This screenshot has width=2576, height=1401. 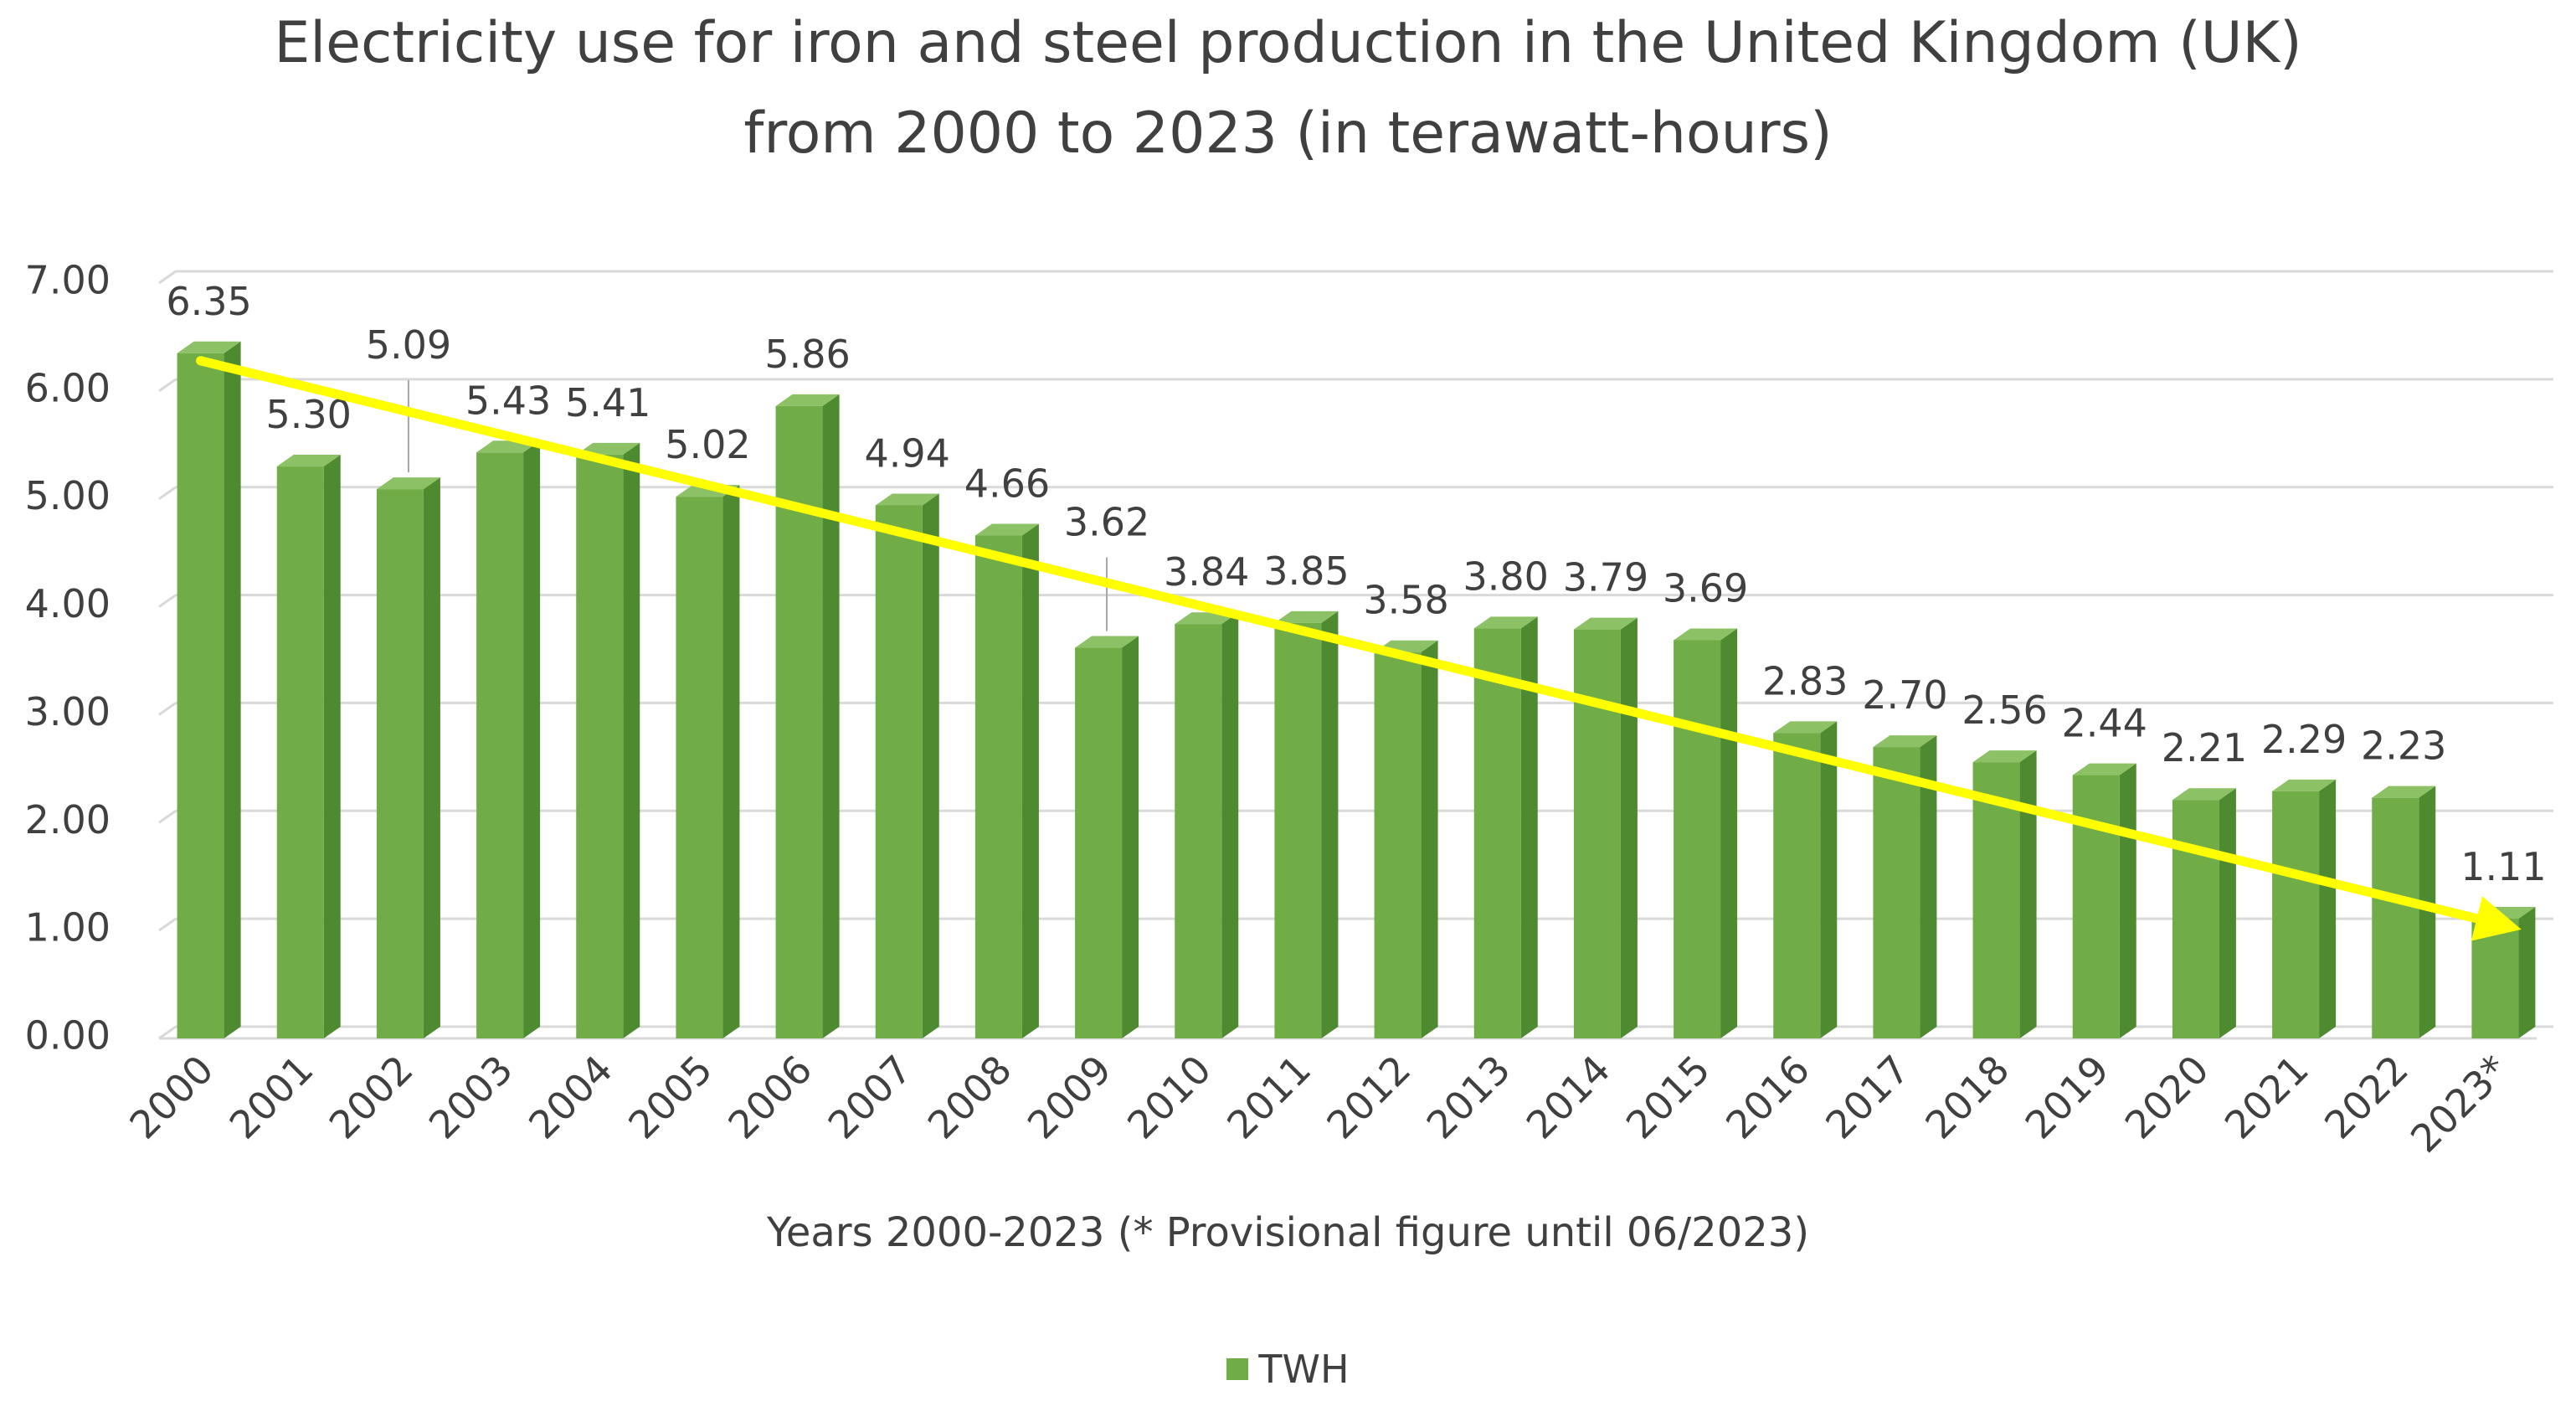 I want to click on data-label: 4.94, so click(x=908, y=453).